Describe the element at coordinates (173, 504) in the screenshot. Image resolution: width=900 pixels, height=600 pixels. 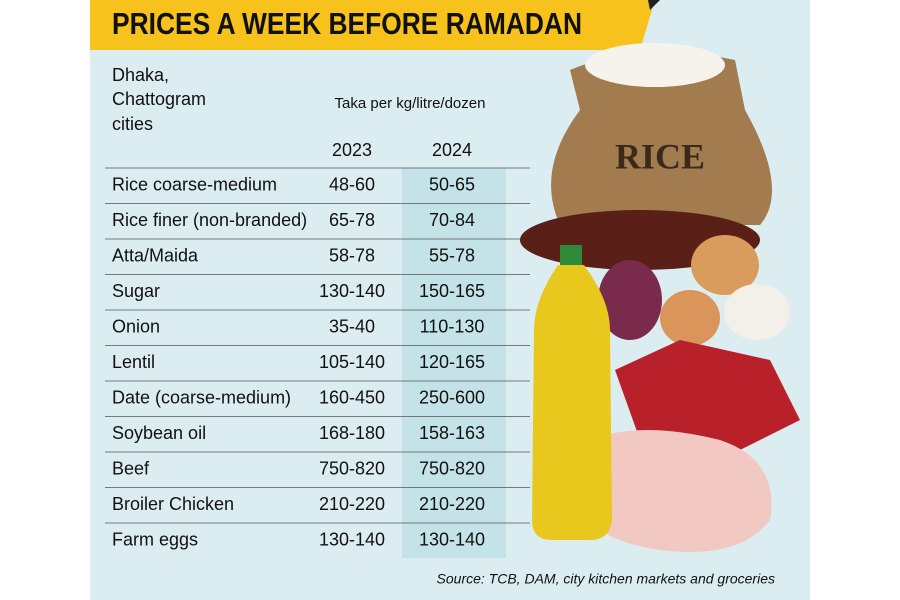
I see `item-name: Broiler Chicken` at that location.